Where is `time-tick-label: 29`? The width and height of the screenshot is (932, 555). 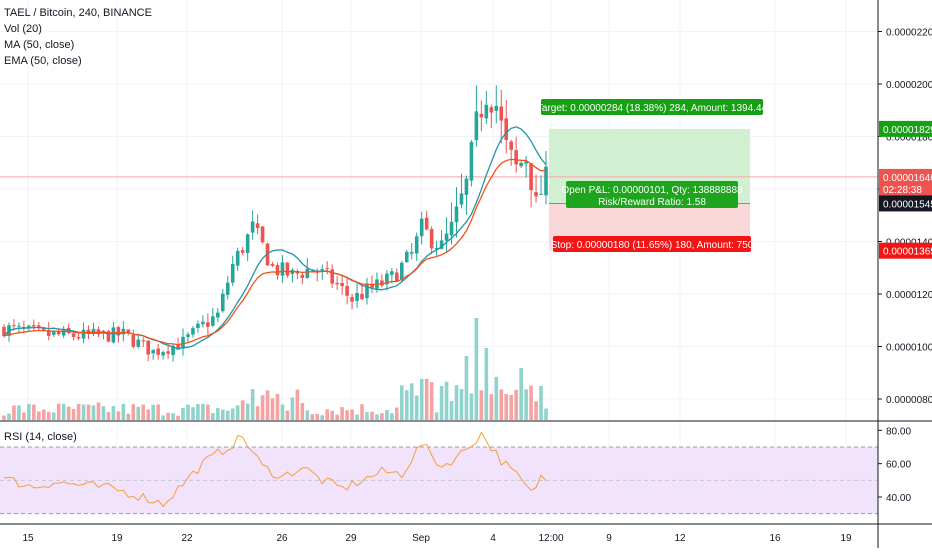 time-tick-label: 29 is located at coordinates (351, 538).